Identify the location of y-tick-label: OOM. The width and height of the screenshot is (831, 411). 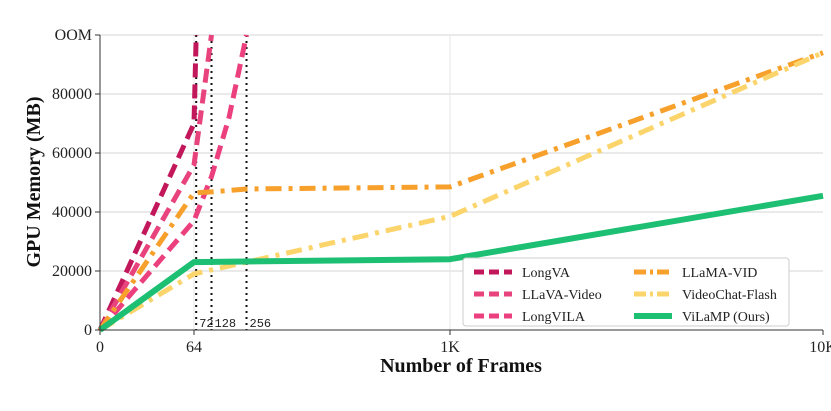
(73, 35).